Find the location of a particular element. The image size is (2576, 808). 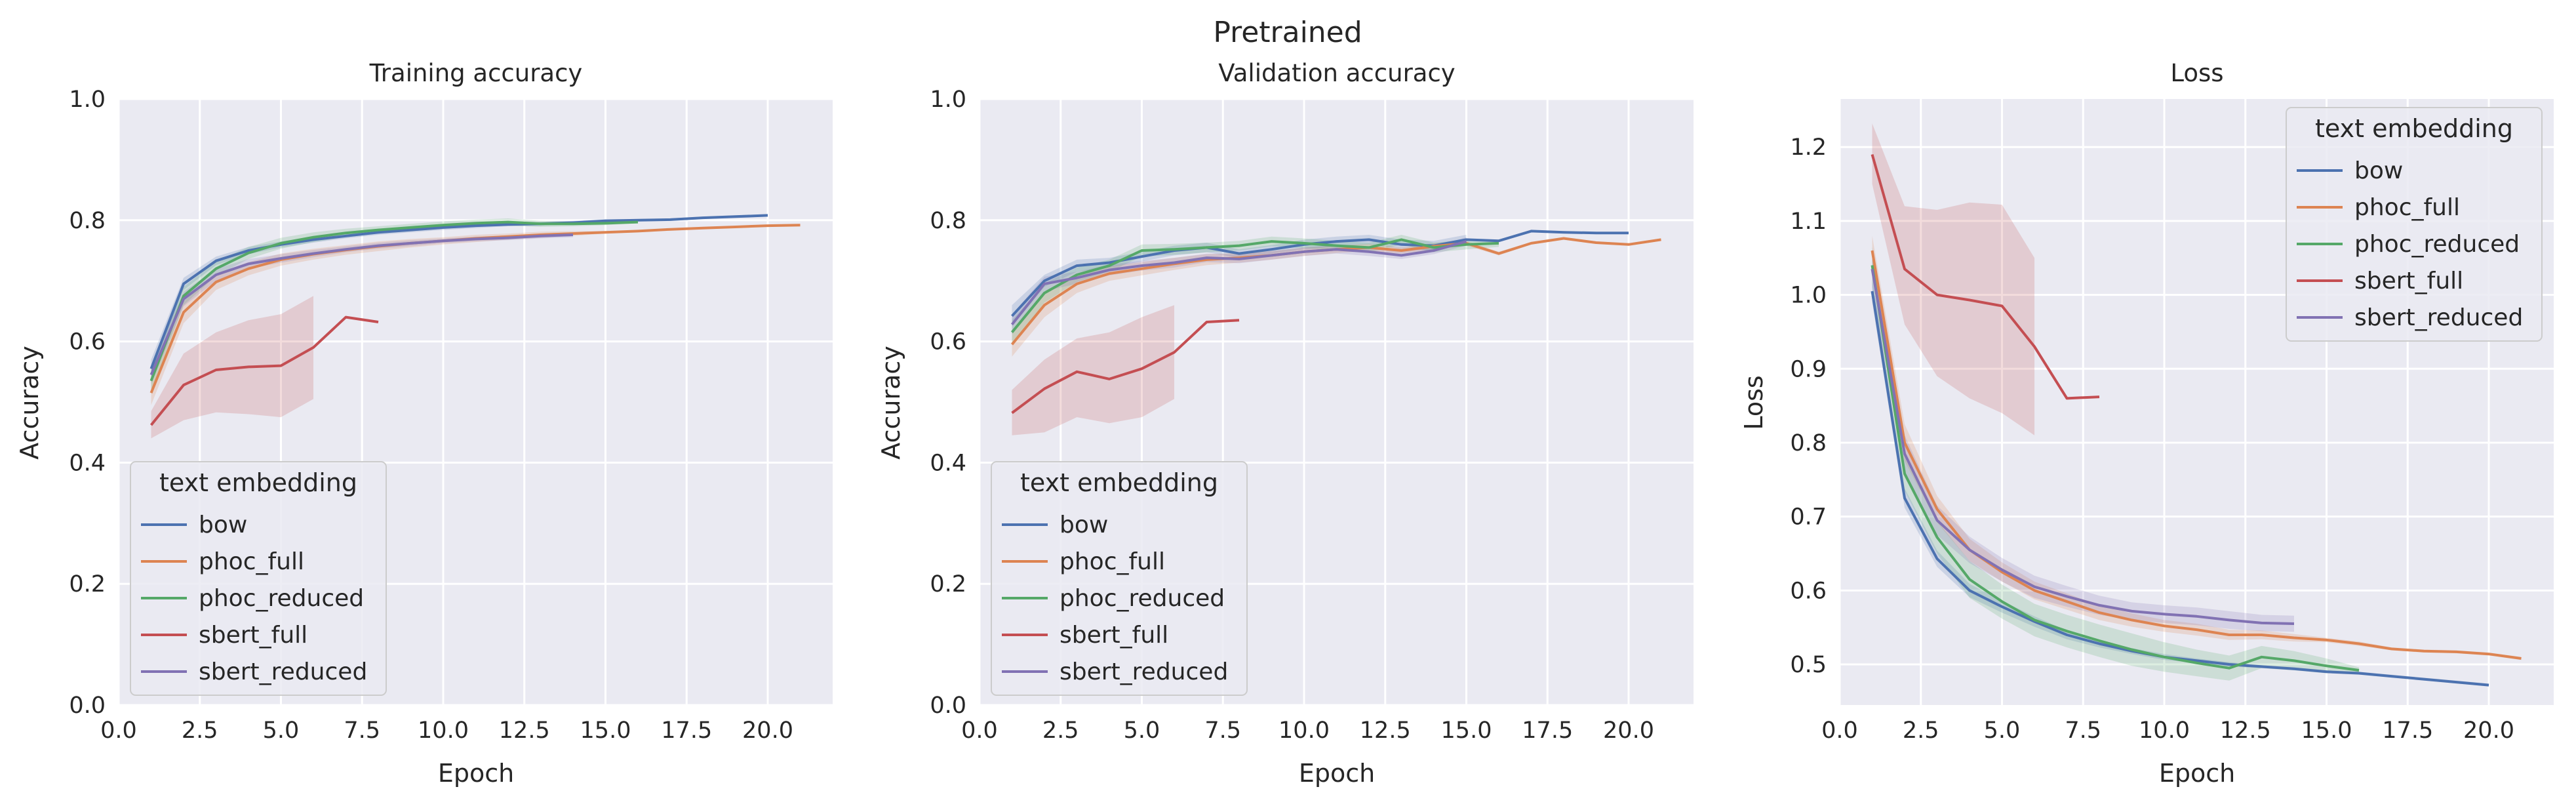

figure-title: Pretrained is located at coordinates (1287, 32).